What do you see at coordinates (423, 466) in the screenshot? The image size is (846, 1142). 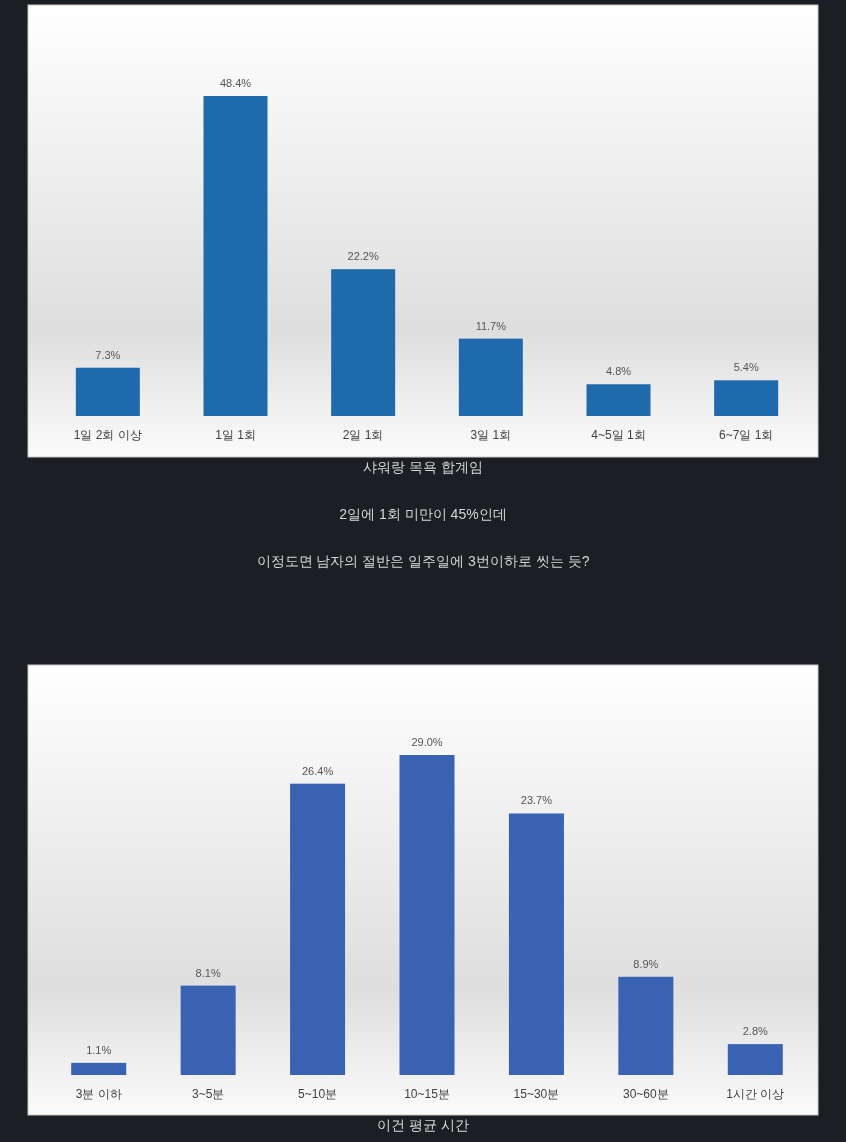 I see `text: 샤워랑 목욕 합계임` at bounding box center [423, 466].